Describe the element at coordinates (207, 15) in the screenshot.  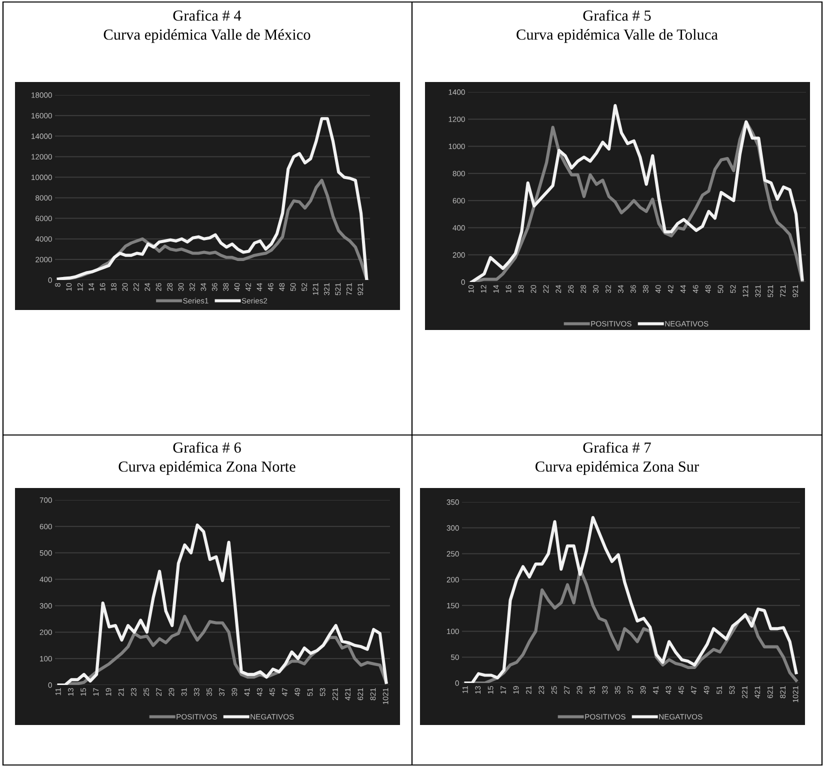
I see `chart-title: Grafica # 4` at that location.